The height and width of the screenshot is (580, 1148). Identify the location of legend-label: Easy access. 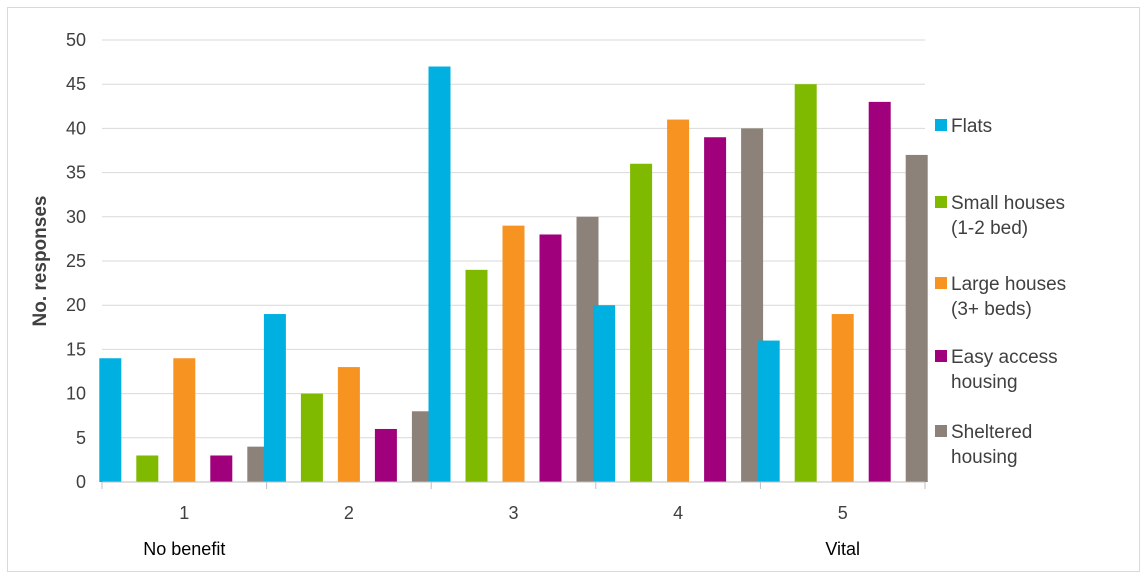
(1004, 357).